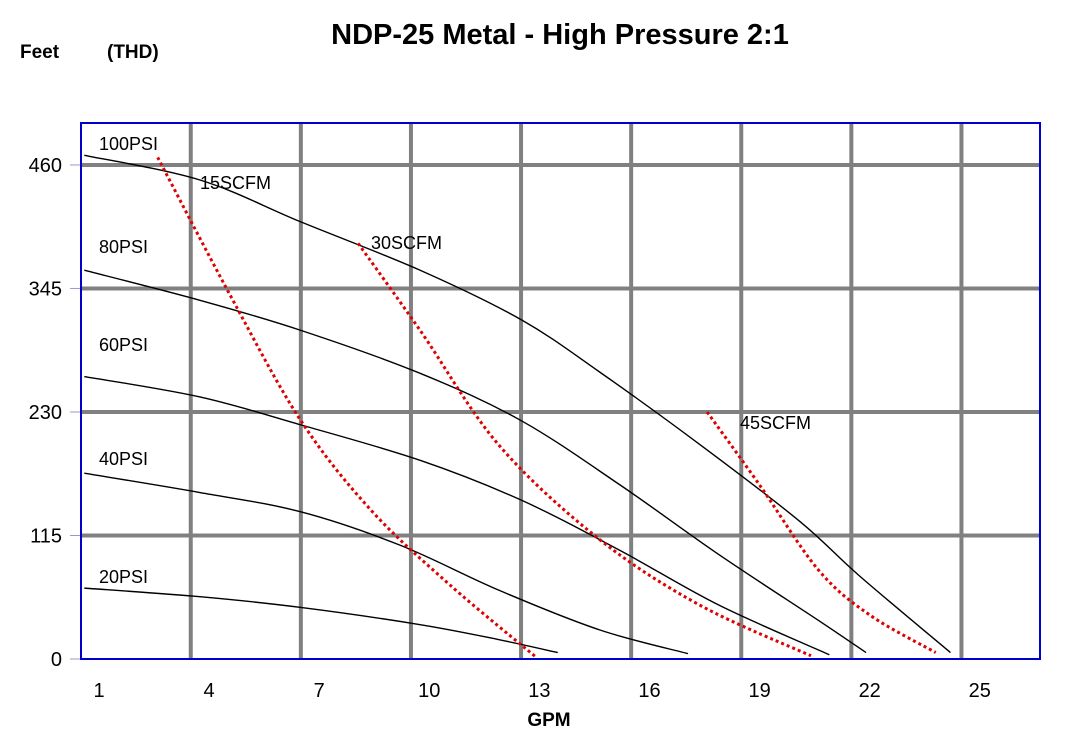  What do you see at coordinates (980, 691) in the screenshot?
I see `x-tick-label: 25` at bounding box center [980, 691].